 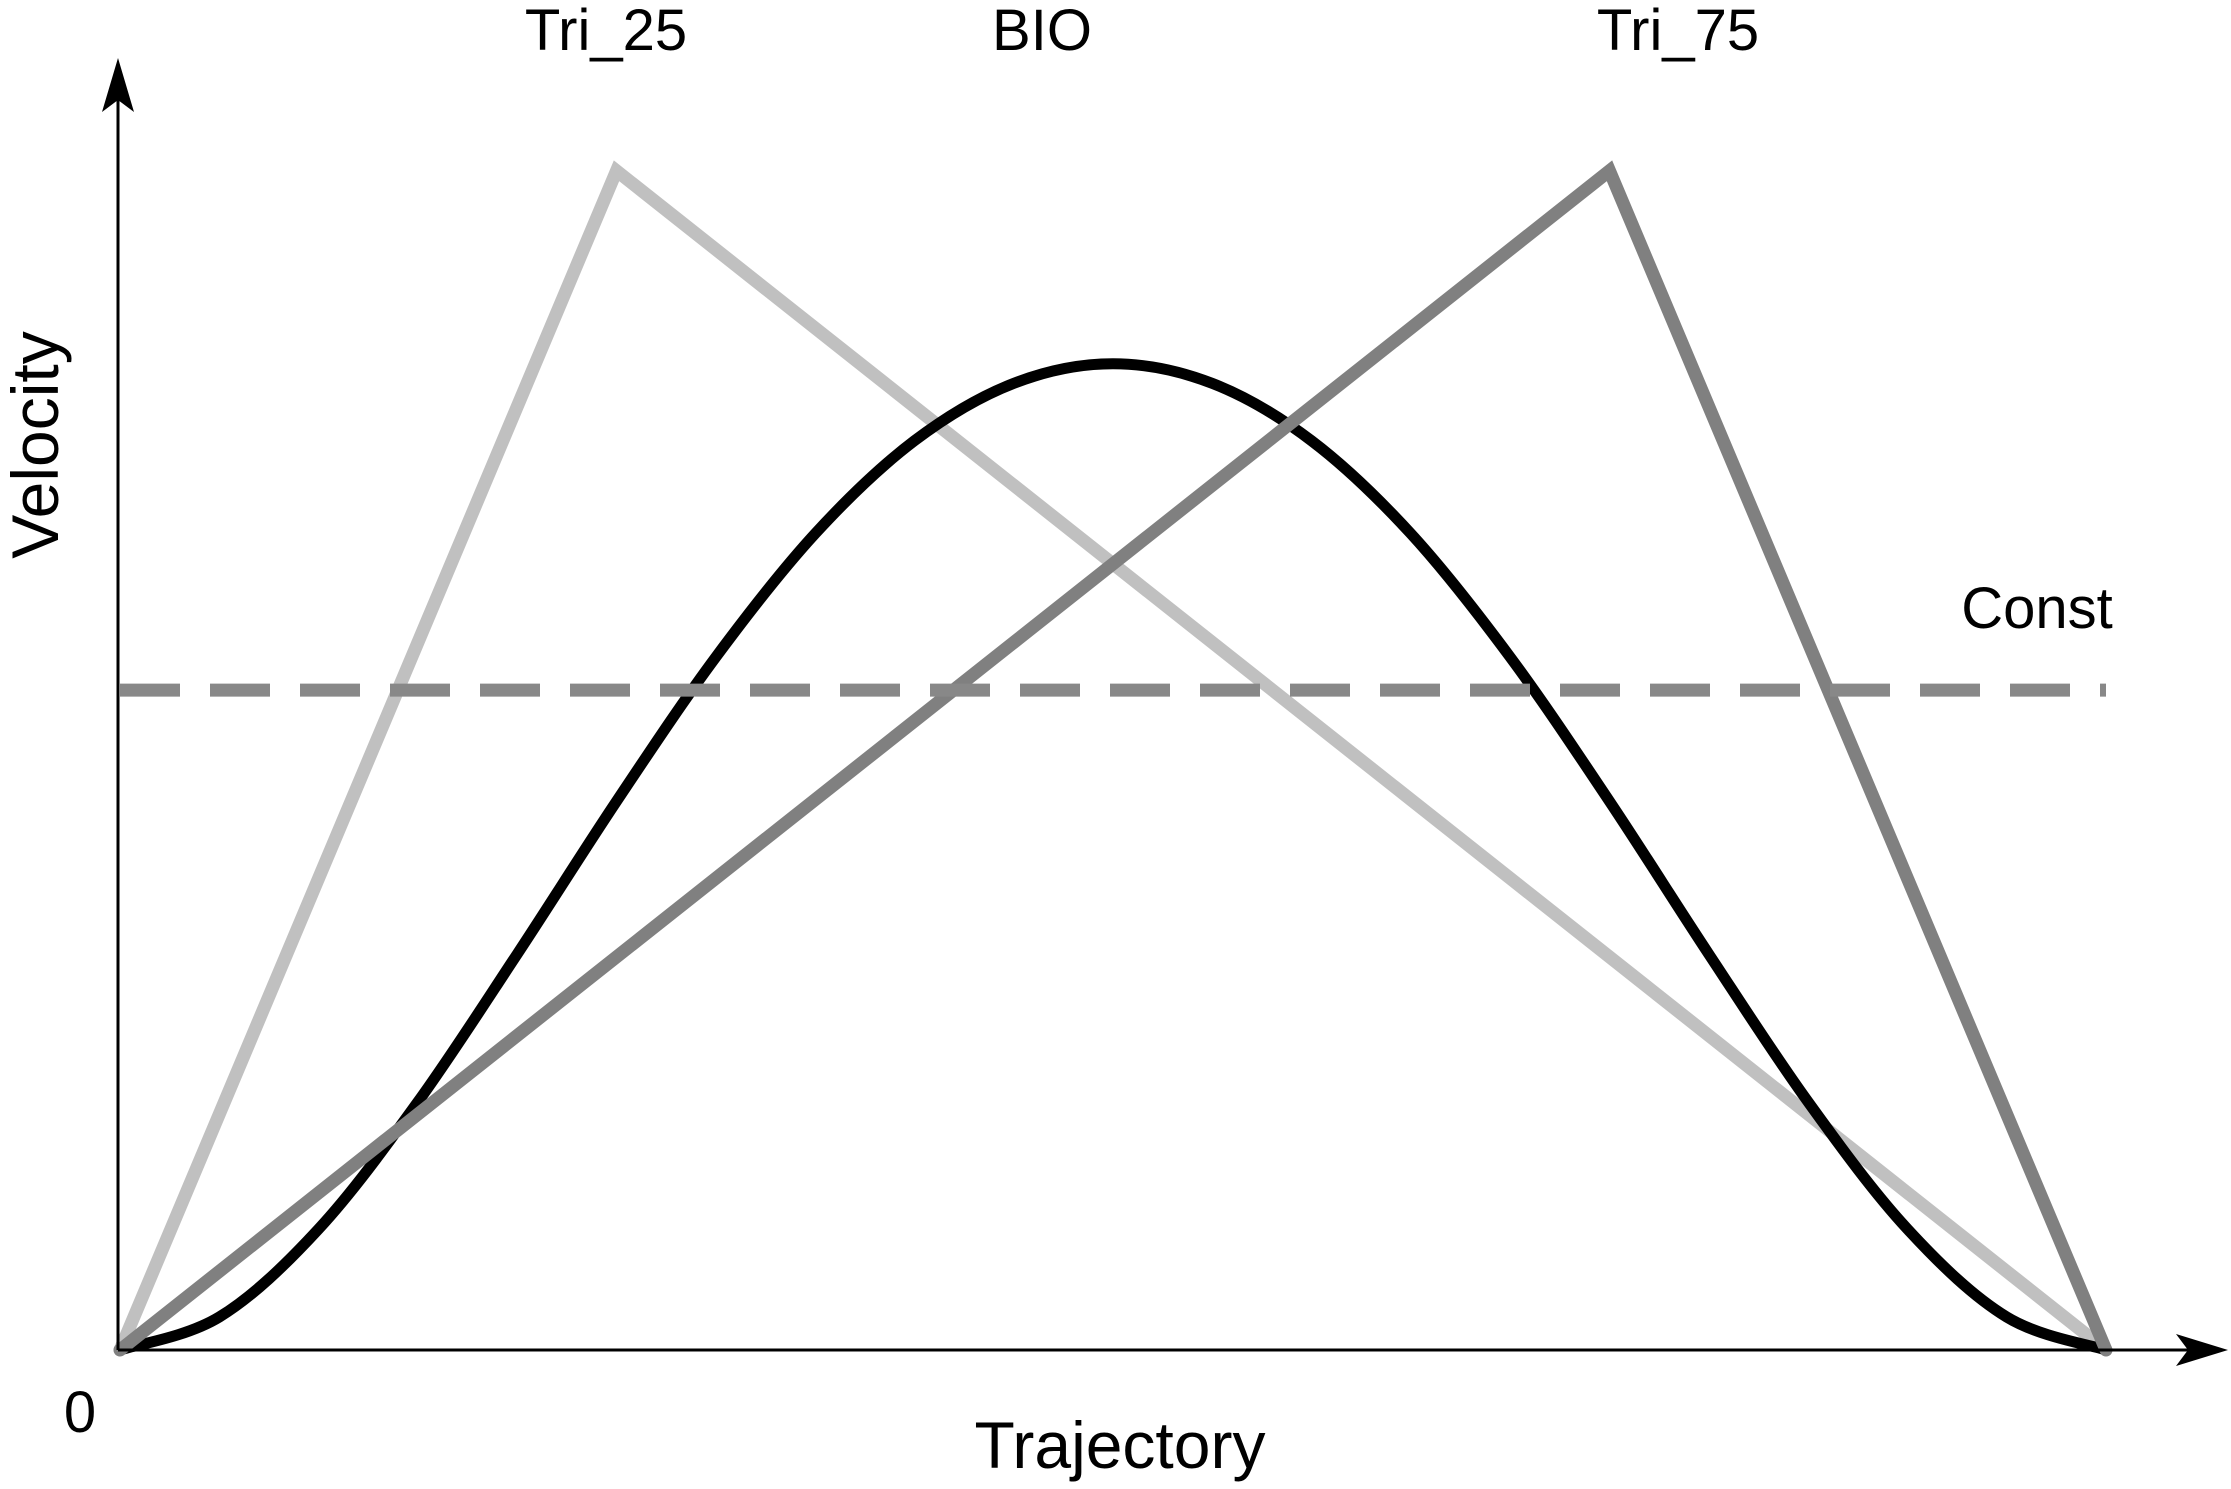 I want to click on y-axis-label: Velocity, so click(x=36, y=444).